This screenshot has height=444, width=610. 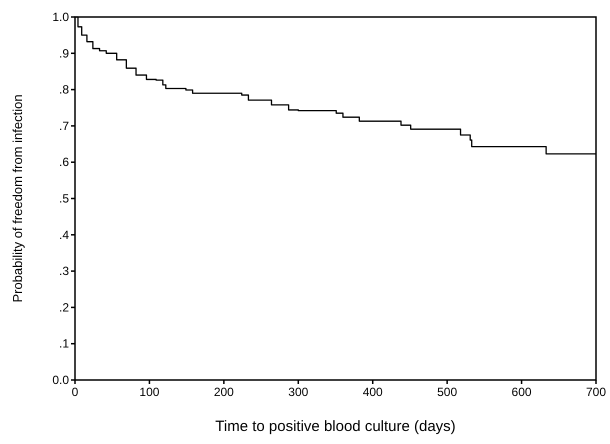 I want to click on y-tick-label: .9, so click(x=64, y=53).